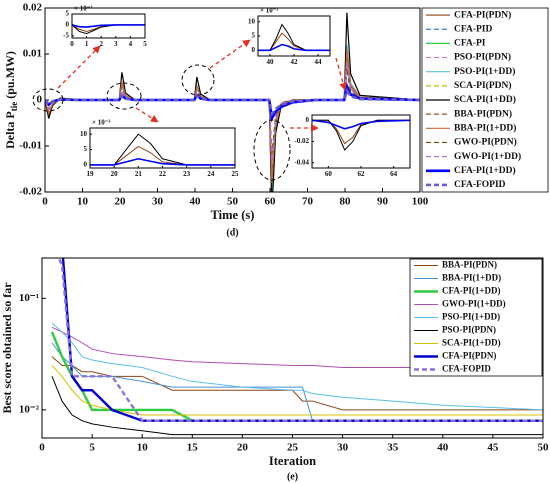 Image resolution: width=550 pixels, height=483 pixels. Describe the element at coordinates (343, 447) in the screenshot. I see `x-tick-label: 30` at that location.